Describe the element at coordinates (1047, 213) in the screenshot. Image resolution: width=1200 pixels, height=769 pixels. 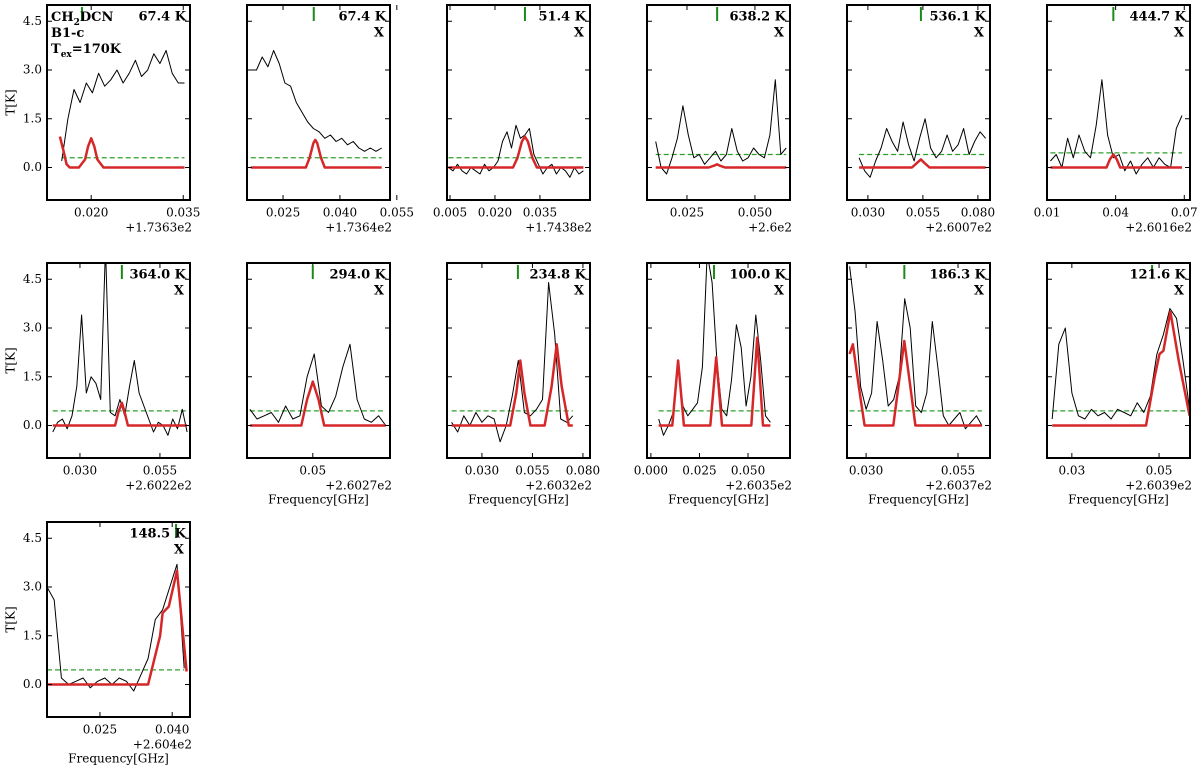
I see `x-tick-label: 0.01` at that location.